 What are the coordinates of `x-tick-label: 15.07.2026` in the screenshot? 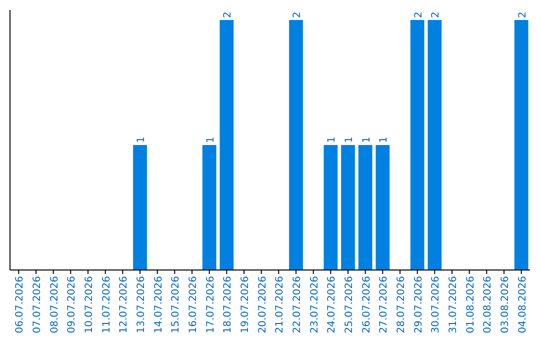 It's located at (176, 305).